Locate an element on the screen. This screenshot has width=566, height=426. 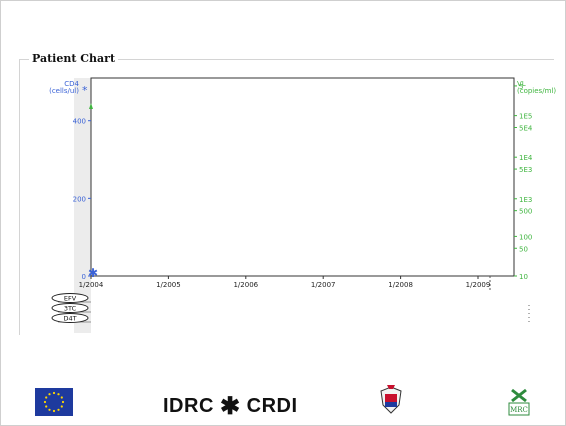
left-axis-label: CD4 is located at coordinates (71, 84).